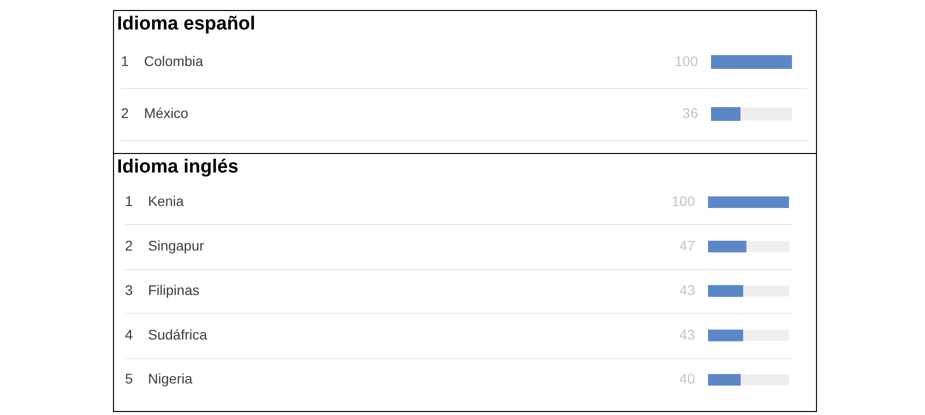  What do you see at coordinates (129, 378) in the screenshot?
I see `text: 5` at bounding box center [129, 378].